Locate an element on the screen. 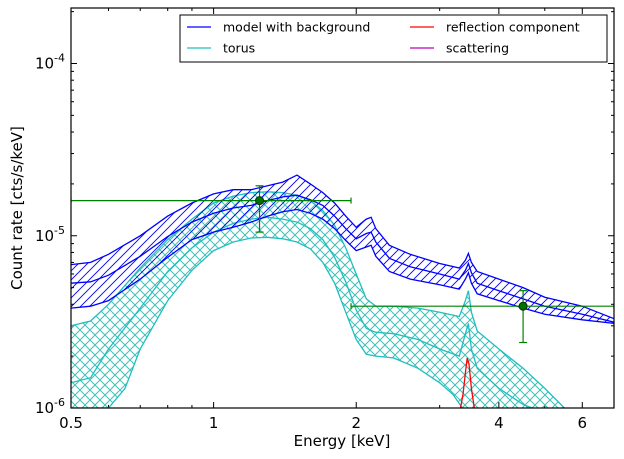 Image resolution: width=624 pixels, height=459 pixels. x-axis-label: Energy [keV] is located at coordinates (342, 441).